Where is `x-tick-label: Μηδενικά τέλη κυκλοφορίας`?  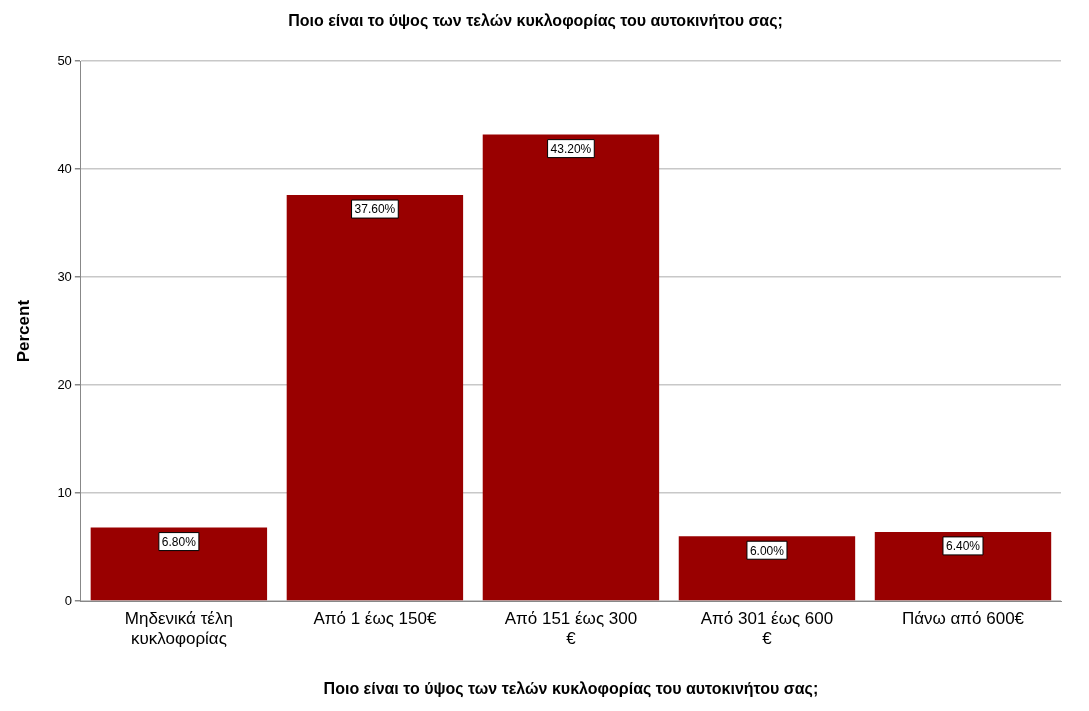 x-tick-label: Μηδενικά τέλη κυκλοφορίας is located at coordinates (178, 628).